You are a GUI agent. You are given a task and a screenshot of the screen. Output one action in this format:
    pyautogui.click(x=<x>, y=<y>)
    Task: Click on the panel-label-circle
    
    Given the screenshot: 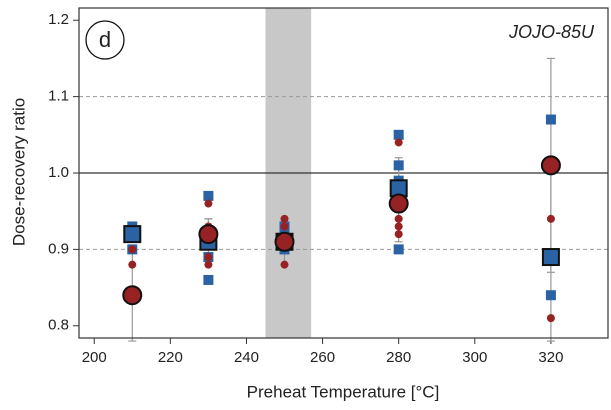 What is the action you would take?
    pyautogui.click(x=105, y=40)
    